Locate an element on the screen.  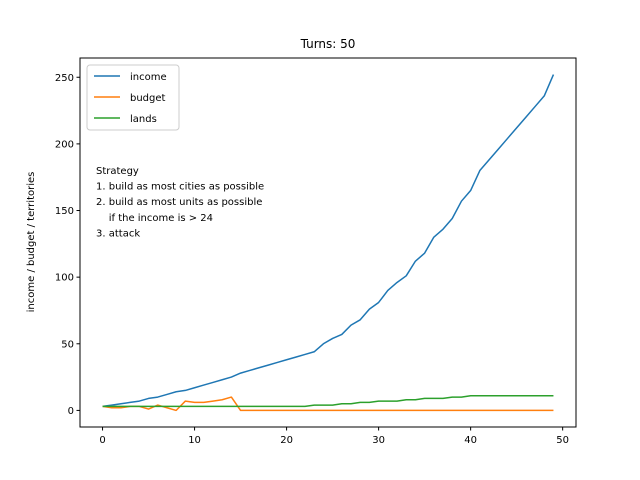
legend-label-income: income is located at coordinates (148, 77).